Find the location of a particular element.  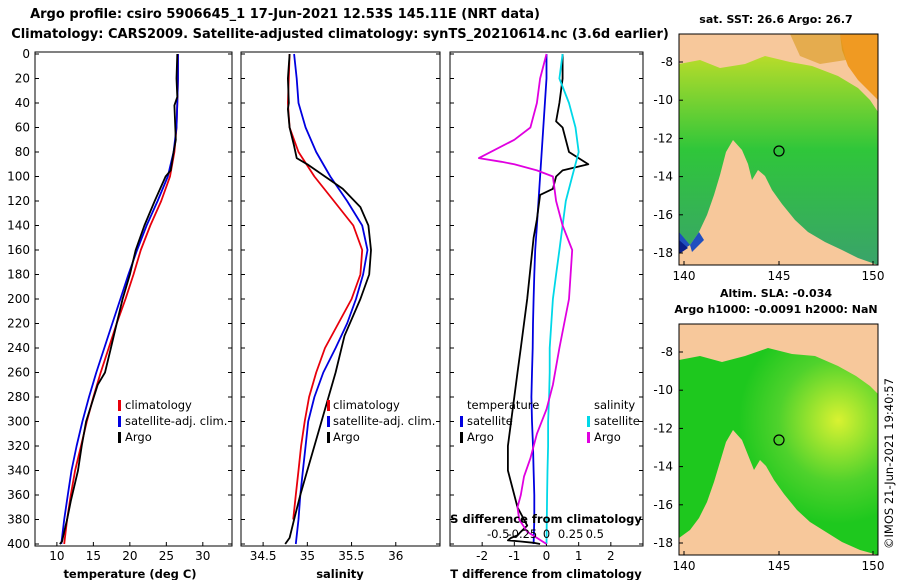

s-diff-tick-label: -0.5 is located at coordinates (498, 534).